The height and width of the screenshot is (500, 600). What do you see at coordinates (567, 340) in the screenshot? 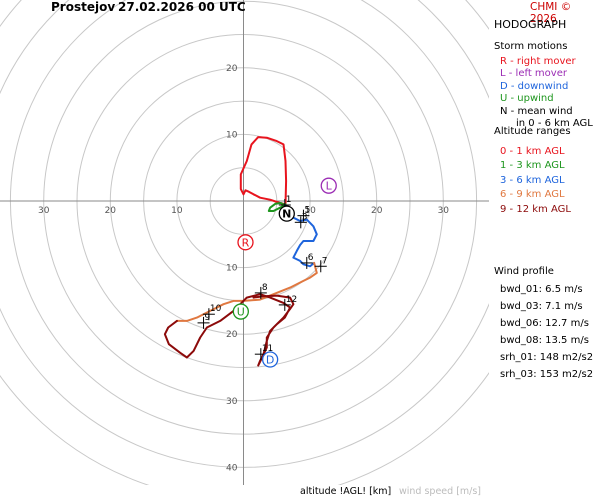
I see `wind-profile-value: 13.5 m/s` at bounding box center [567, 340].